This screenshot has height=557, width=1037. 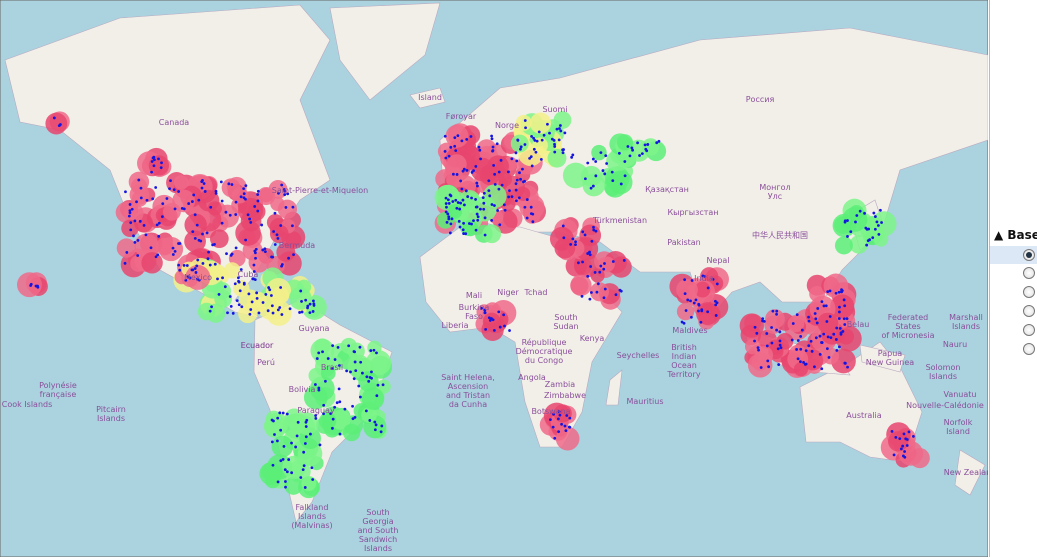 I want to click on place-label: Mexico, so click(x=198, y=277).